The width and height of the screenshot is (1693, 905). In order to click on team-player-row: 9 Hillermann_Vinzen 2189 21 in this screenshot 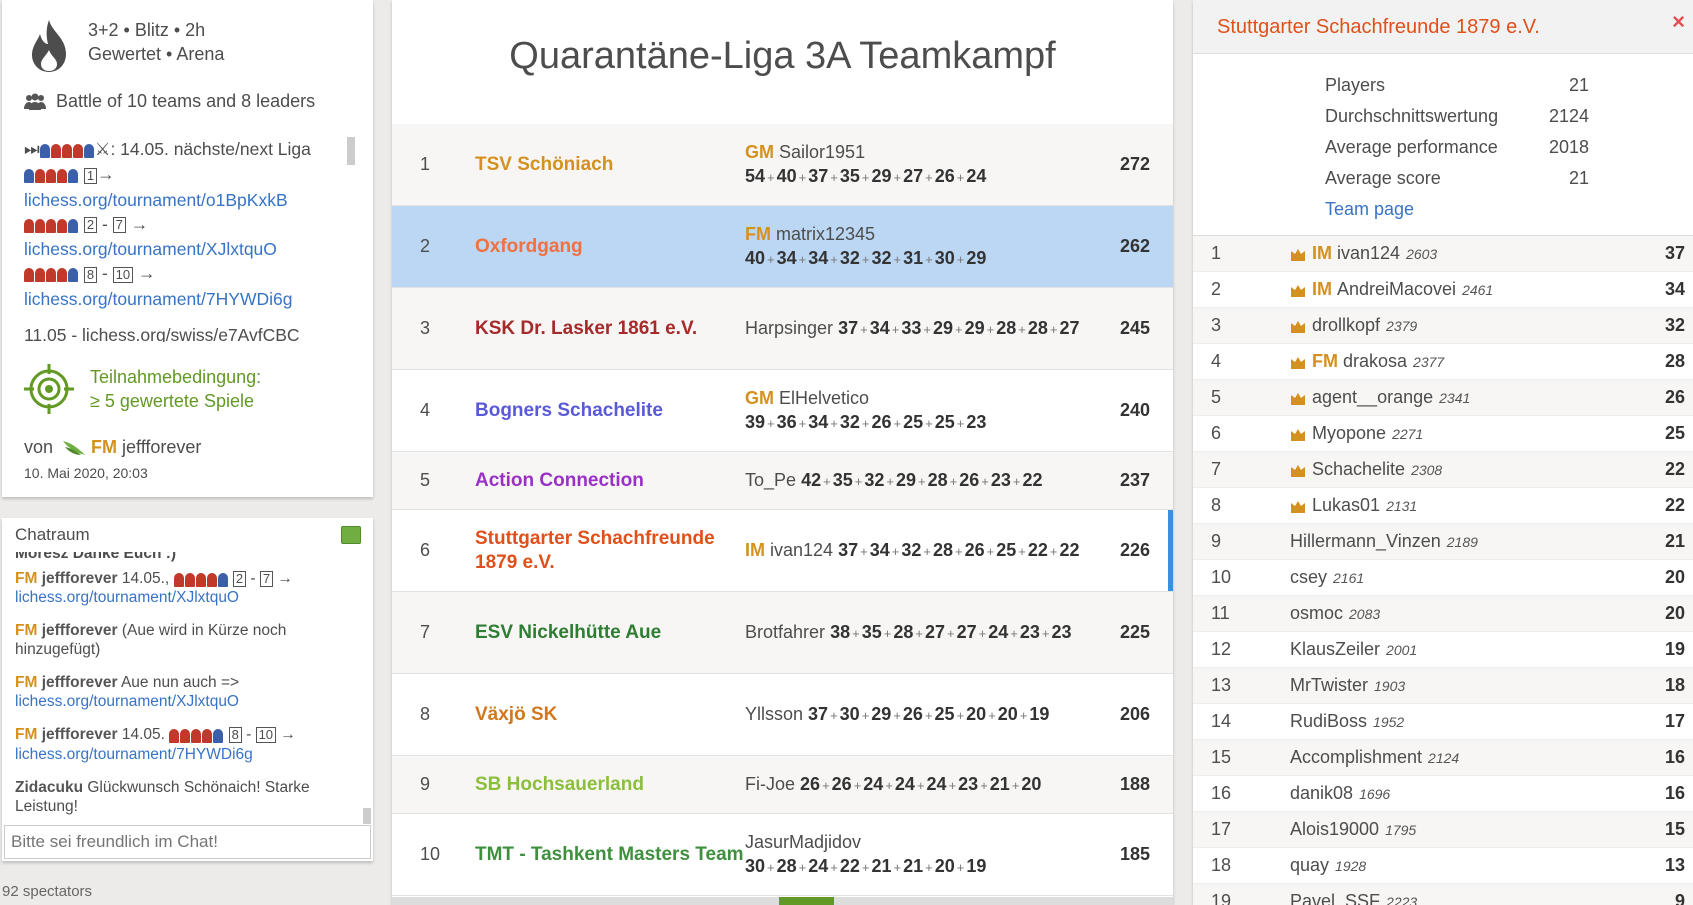, I will do `click(1443, 542)`.